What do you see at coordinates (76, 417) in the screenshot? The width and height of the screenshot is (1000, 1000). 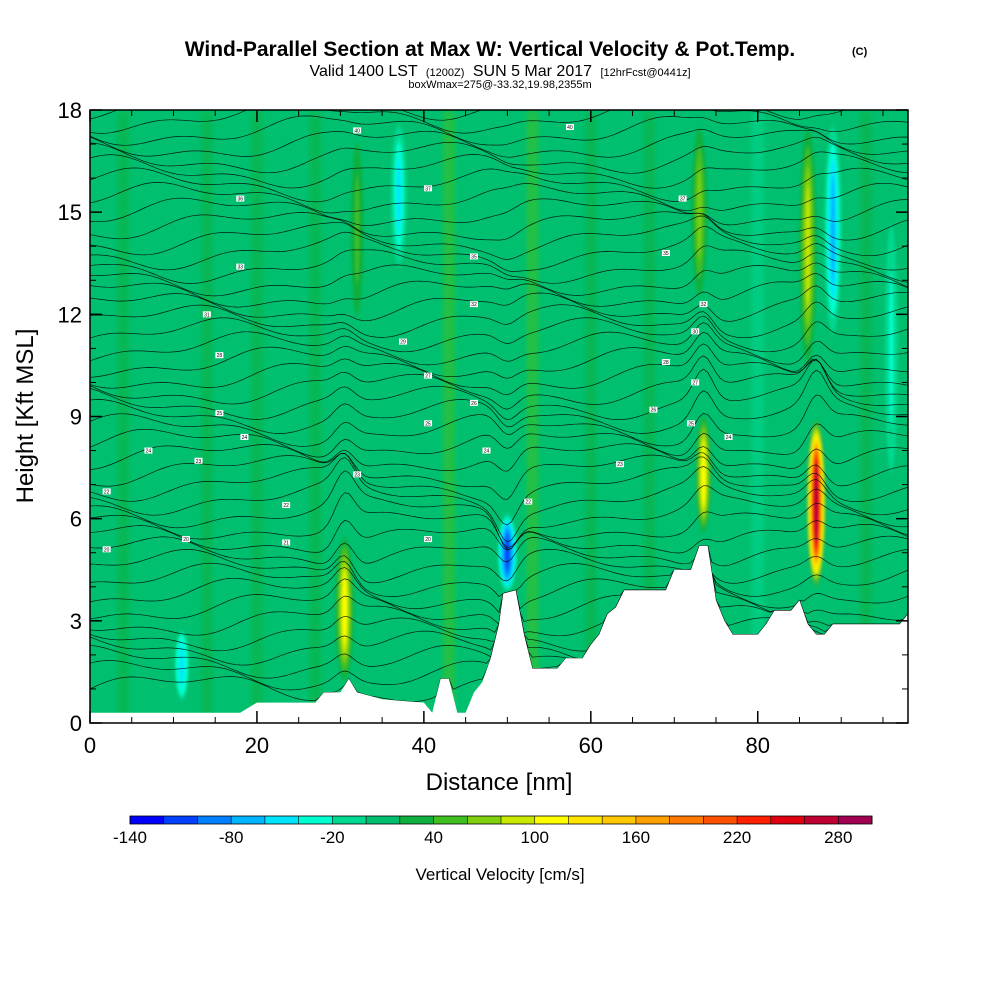 I see `y-tick-label: 9` at bounding box center [76, 417].